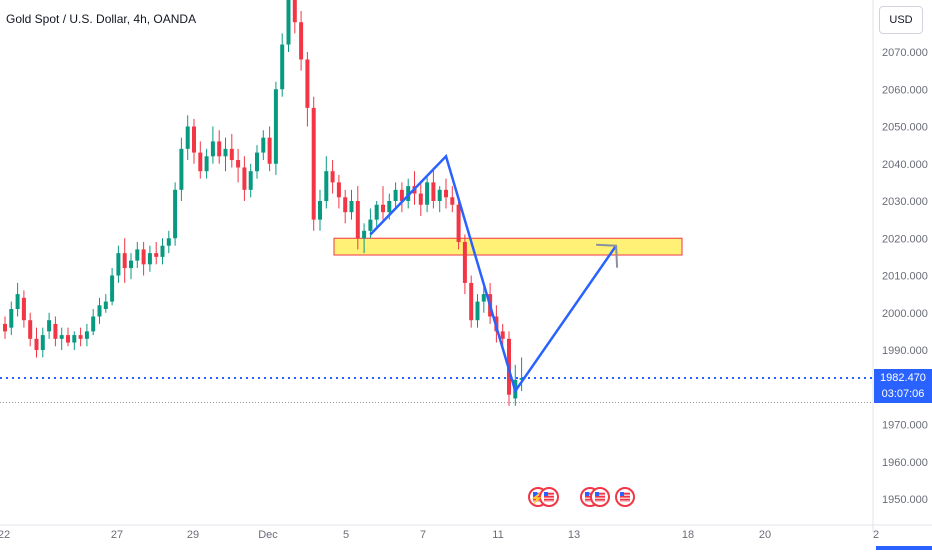  What do you see at coordinates (466, 532) in the screenshot?
I see `time-axis: 22 27 29 Dec 5 7 11 13 18 20 2` at bounding box center [466, 532].